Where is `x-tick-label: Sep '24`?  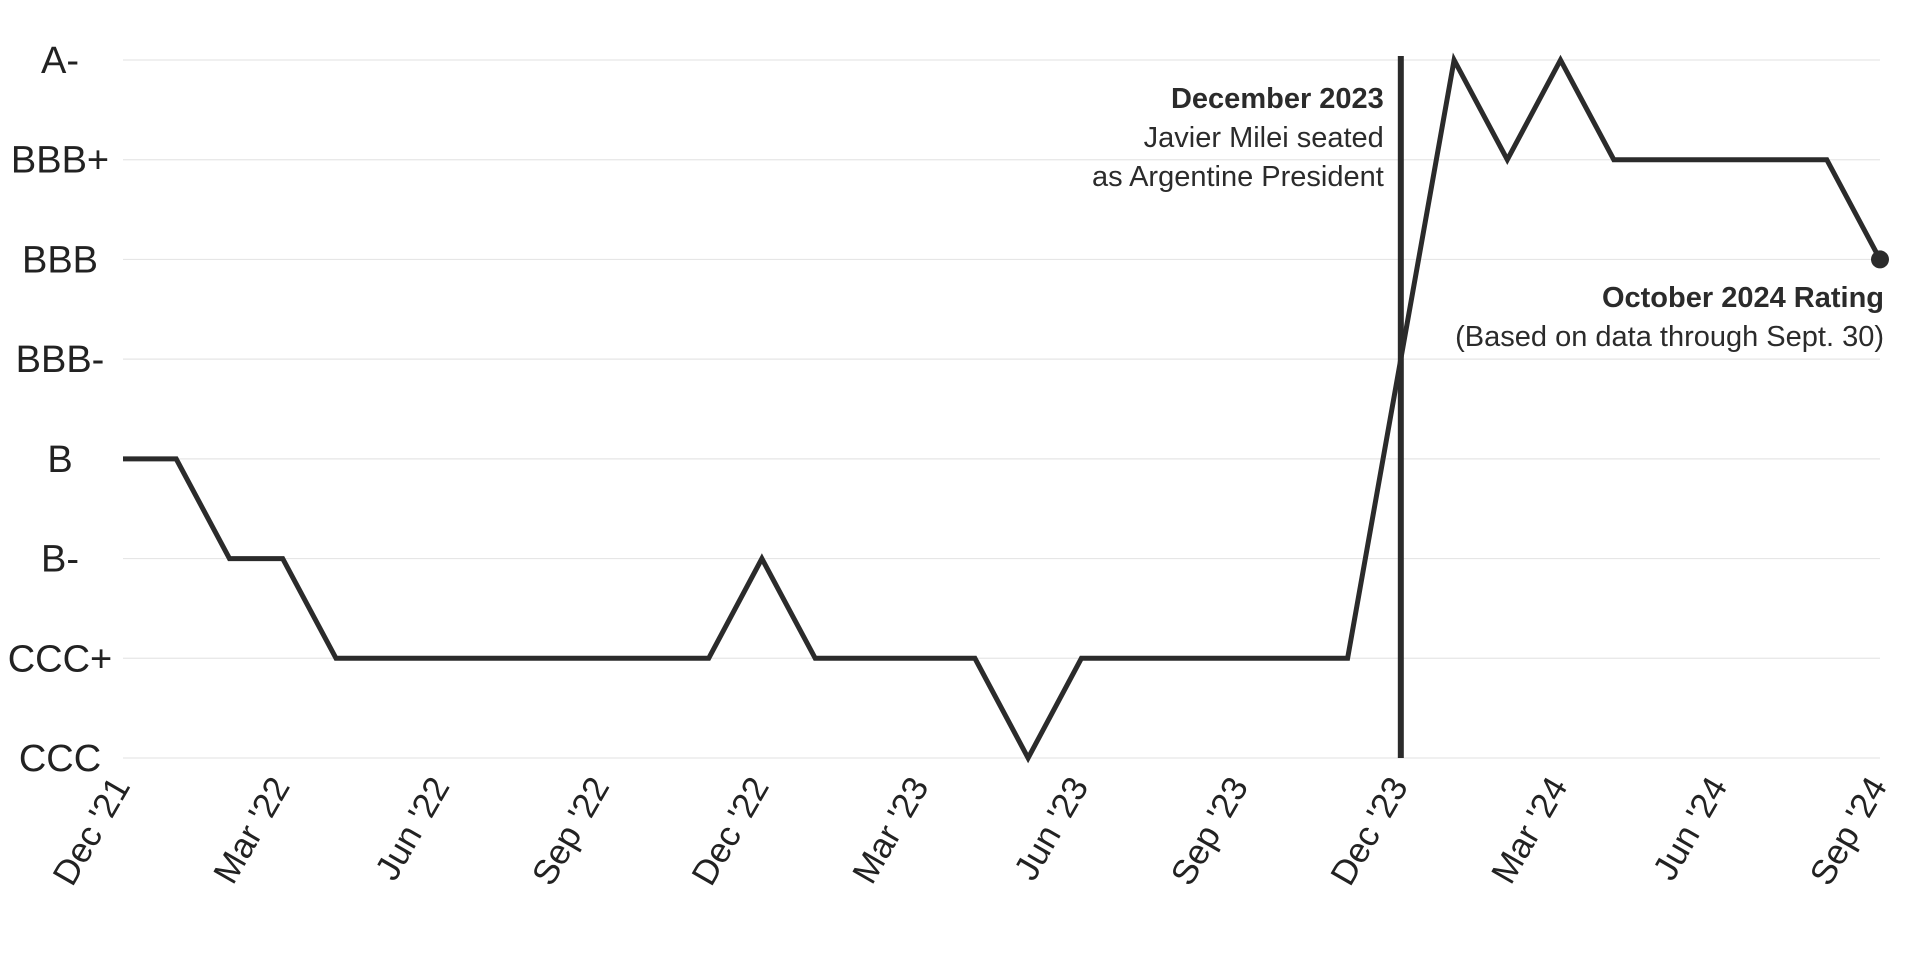 x-tick-label: Sep '24 is located at coordinates (1848, 831).